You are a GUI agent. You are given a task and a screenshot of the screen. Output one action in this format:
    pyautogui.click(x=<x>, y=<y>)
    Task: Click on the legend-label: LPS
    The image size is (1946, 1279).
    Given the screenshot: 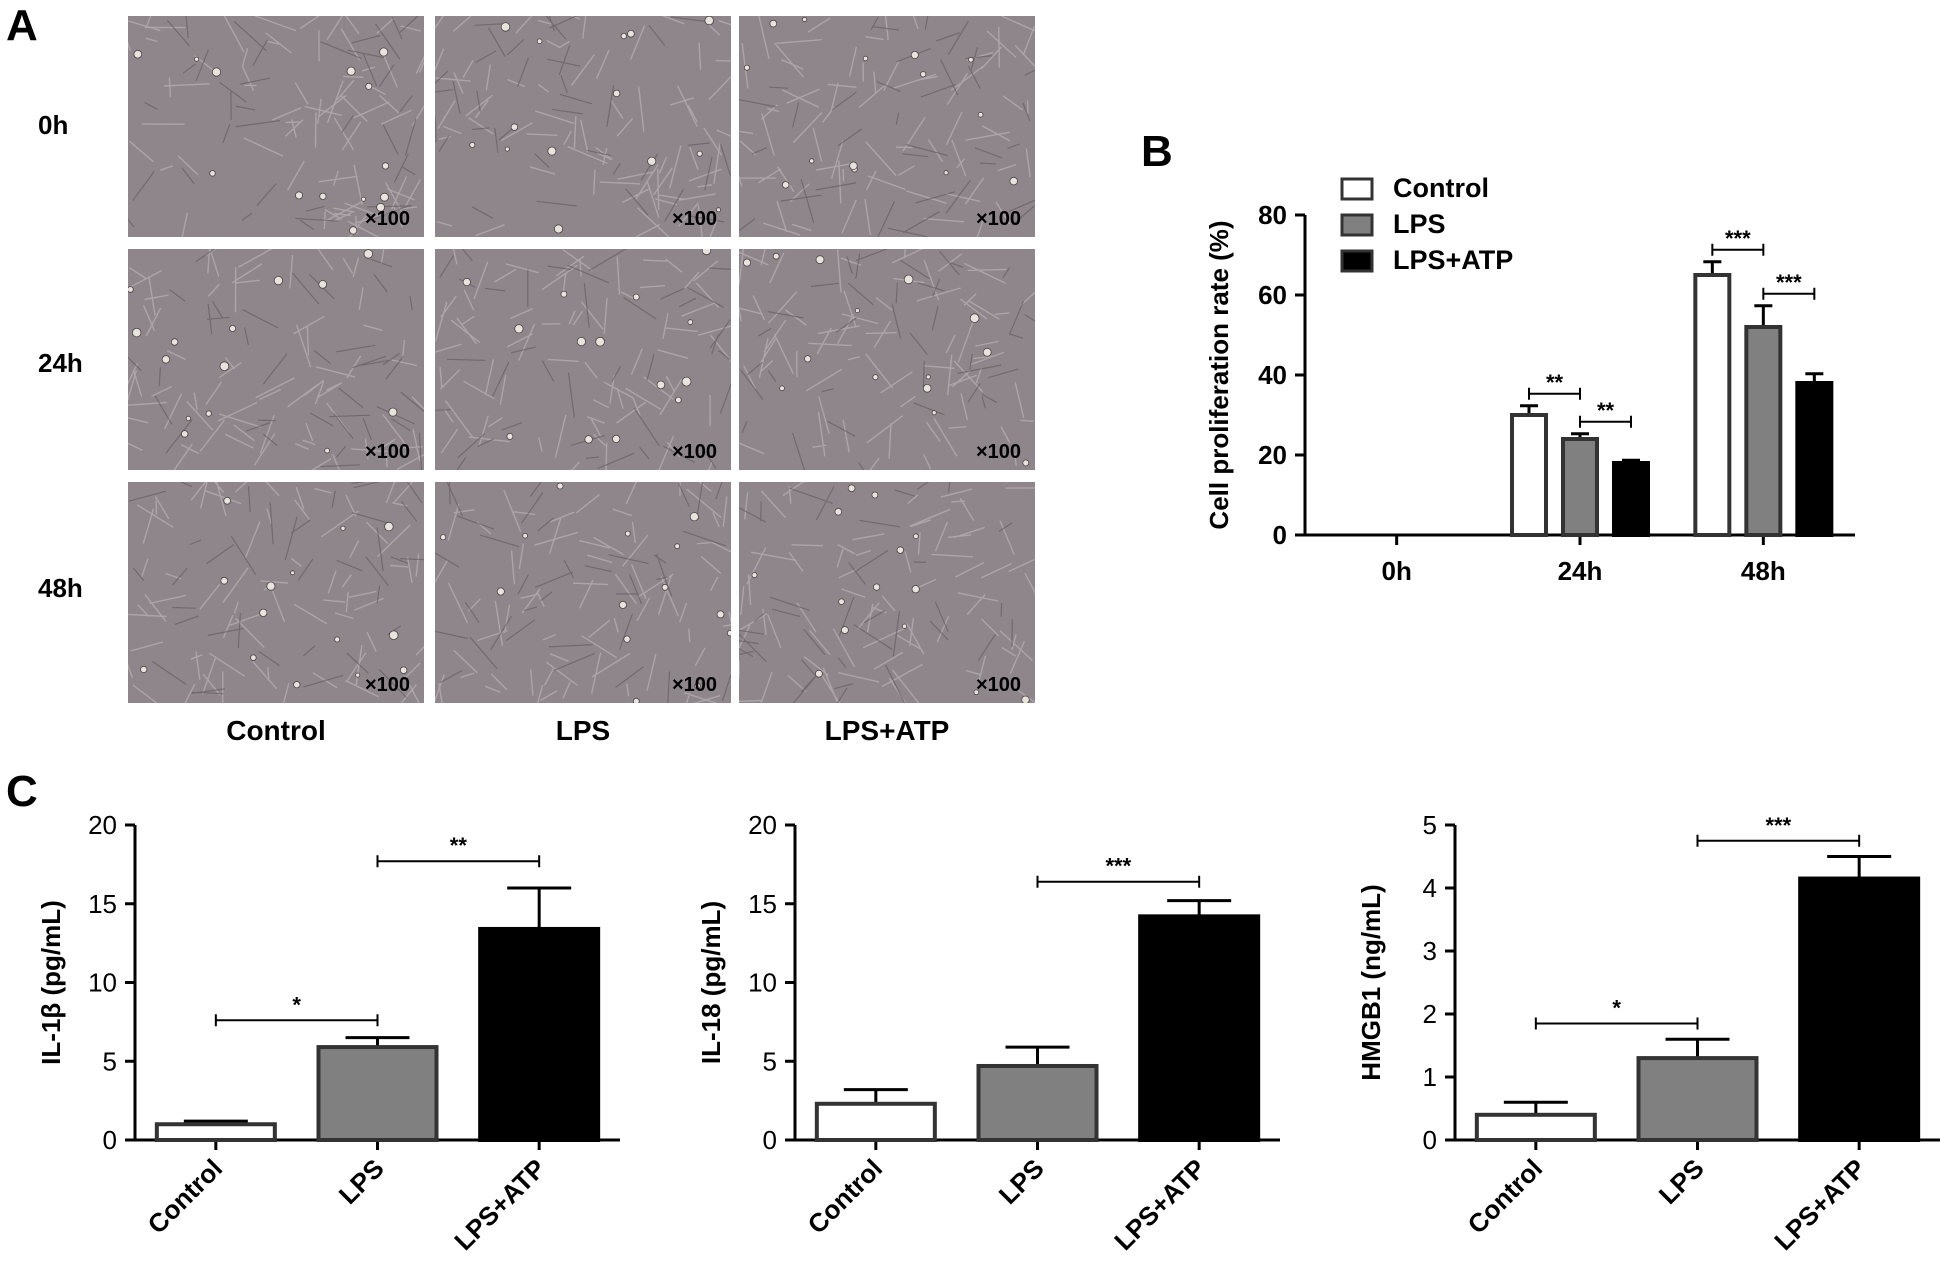 What is the action you would take?
    pyautogui.click(x=1419, y=224)
    